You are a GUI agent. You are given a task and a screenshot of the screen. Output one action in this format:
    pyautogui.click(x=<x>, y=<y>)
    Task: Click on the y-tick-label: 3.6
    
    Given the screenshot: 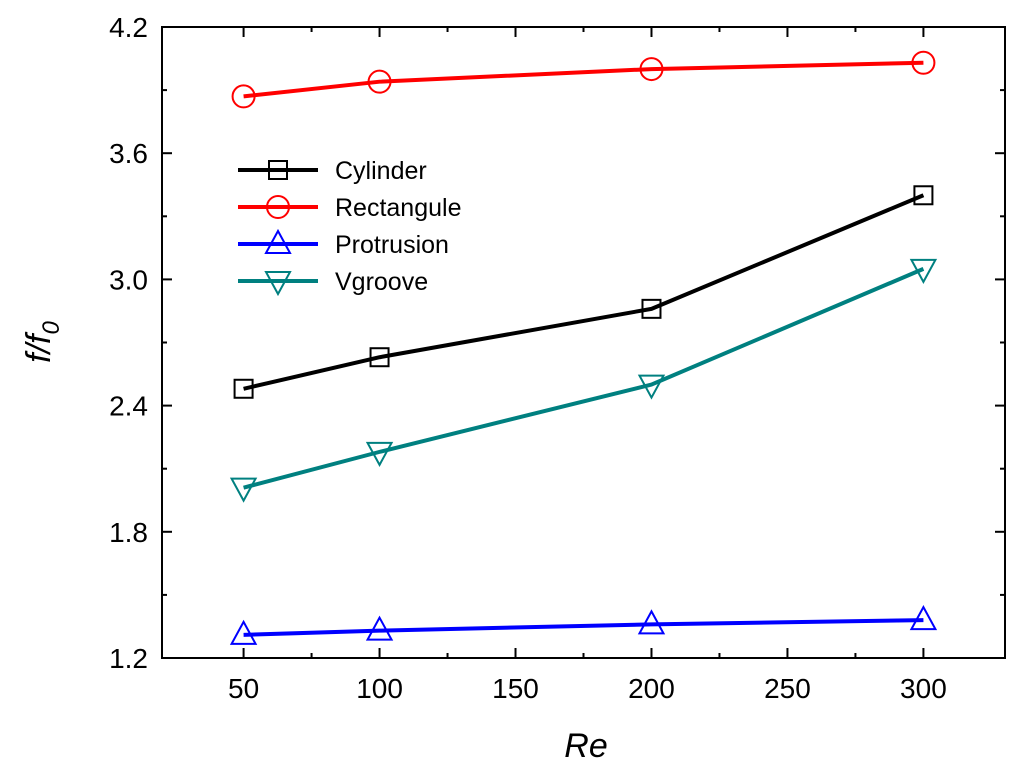 What is the action you would take?
    pyautogui.click(x=128, y=153)
    